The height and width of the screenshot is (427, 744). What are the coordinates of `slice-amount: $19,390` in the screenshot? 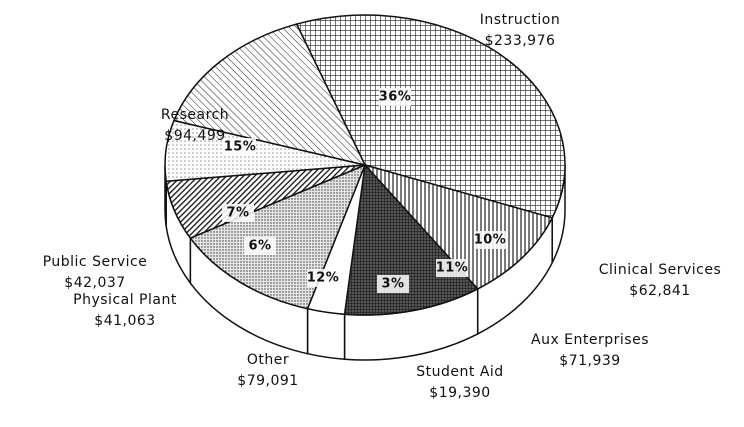 It's located at (459, 393).